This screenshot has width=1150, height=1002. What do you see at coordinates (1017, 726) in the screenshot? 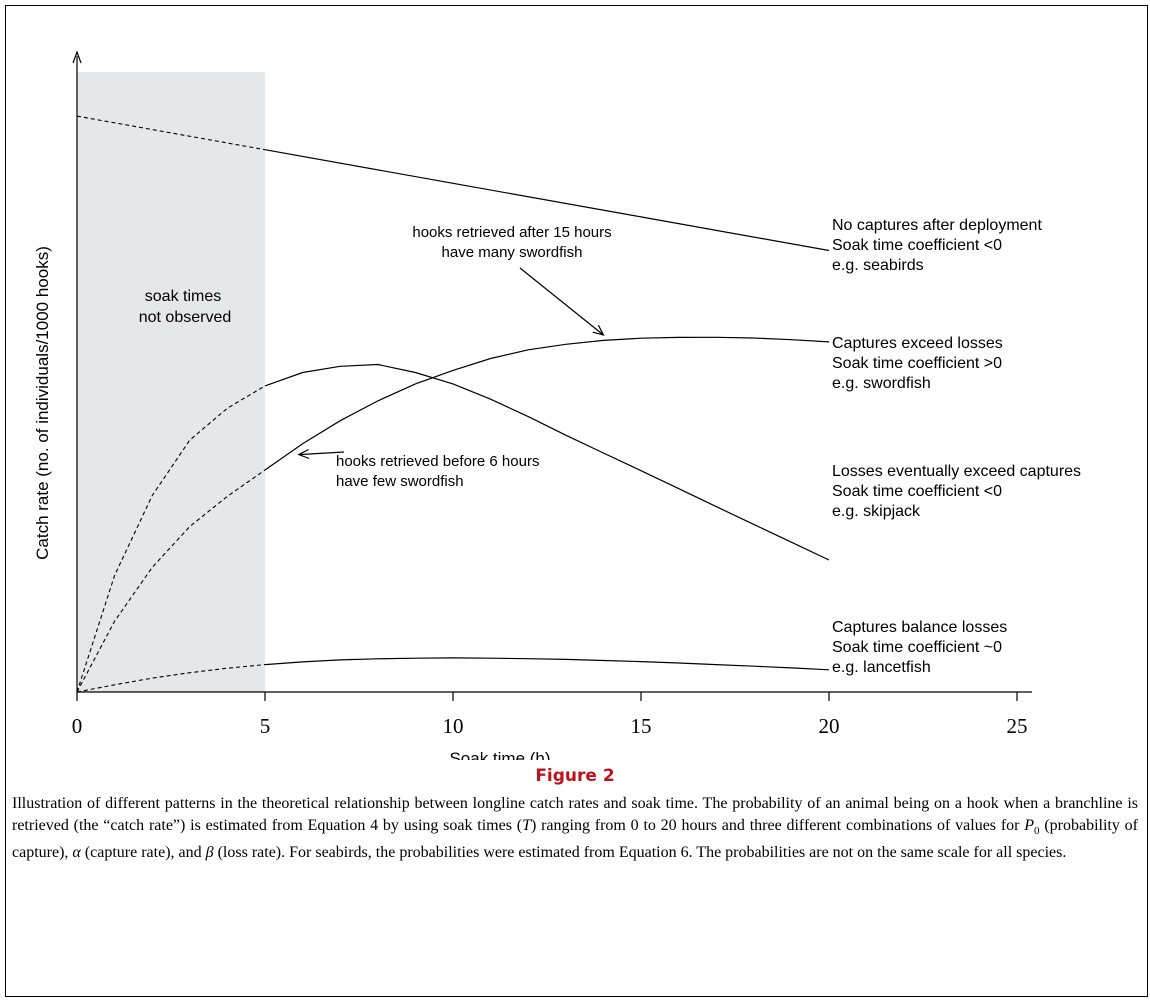
I see `x-tick-label: 25` at bounding box center [1017, 726].